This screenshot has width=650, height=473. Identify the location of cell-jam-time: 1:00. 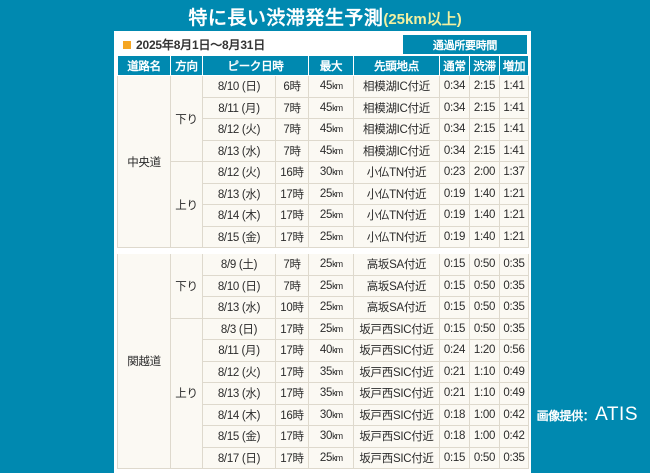
(484, 436).